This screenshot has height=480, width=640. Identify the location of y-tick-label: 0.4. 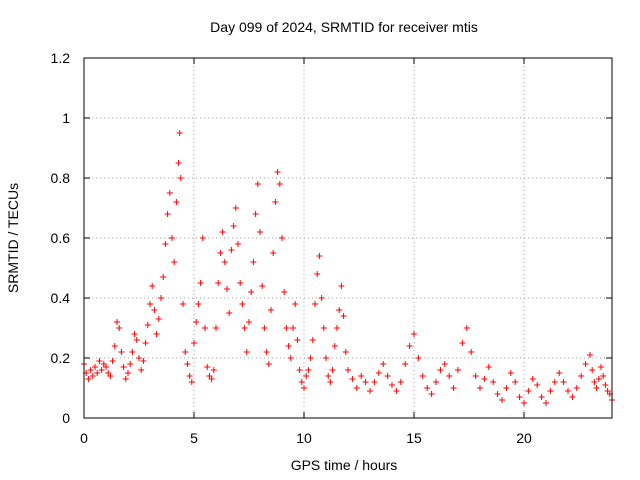
(61, 298).